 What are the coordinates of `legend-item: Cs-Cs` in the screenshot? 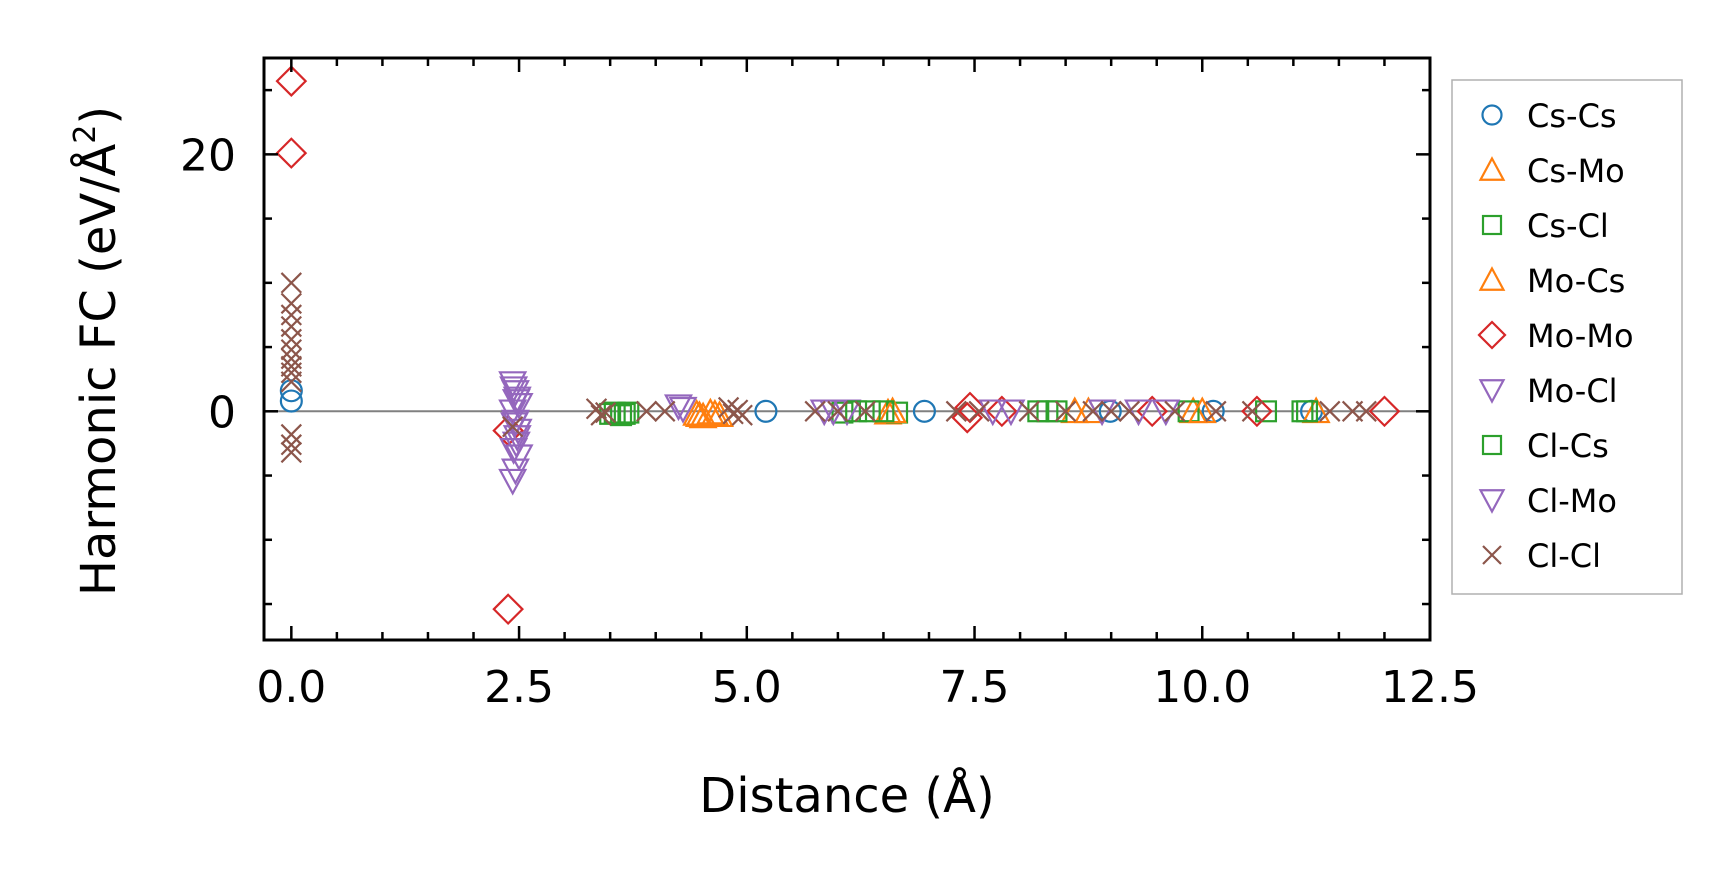 It's located at (1549, 116).